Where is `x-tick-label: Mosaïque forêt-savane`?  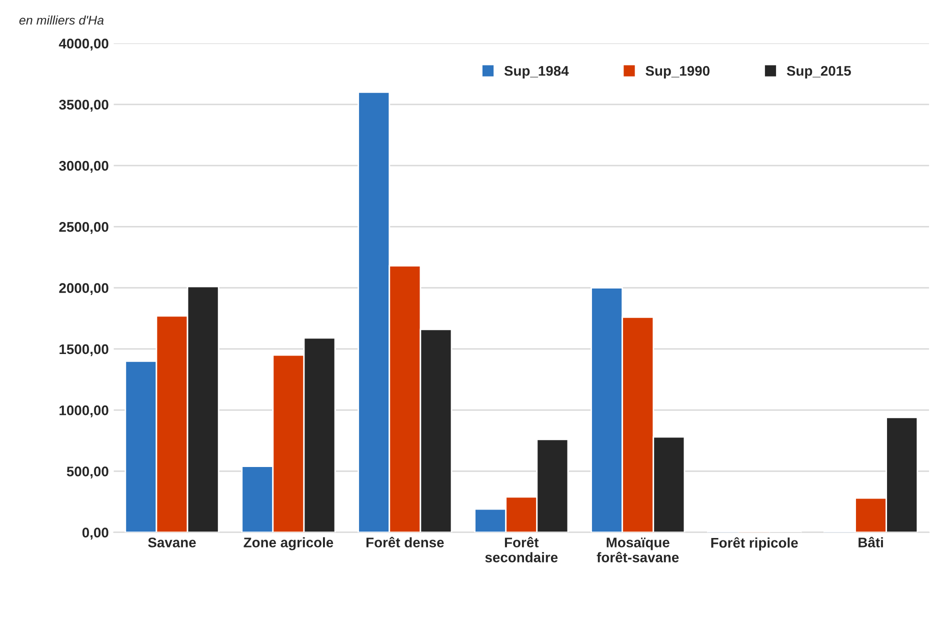 x-tick-label: Mosaïque forêt-savane is located at coordinates (637, 550).